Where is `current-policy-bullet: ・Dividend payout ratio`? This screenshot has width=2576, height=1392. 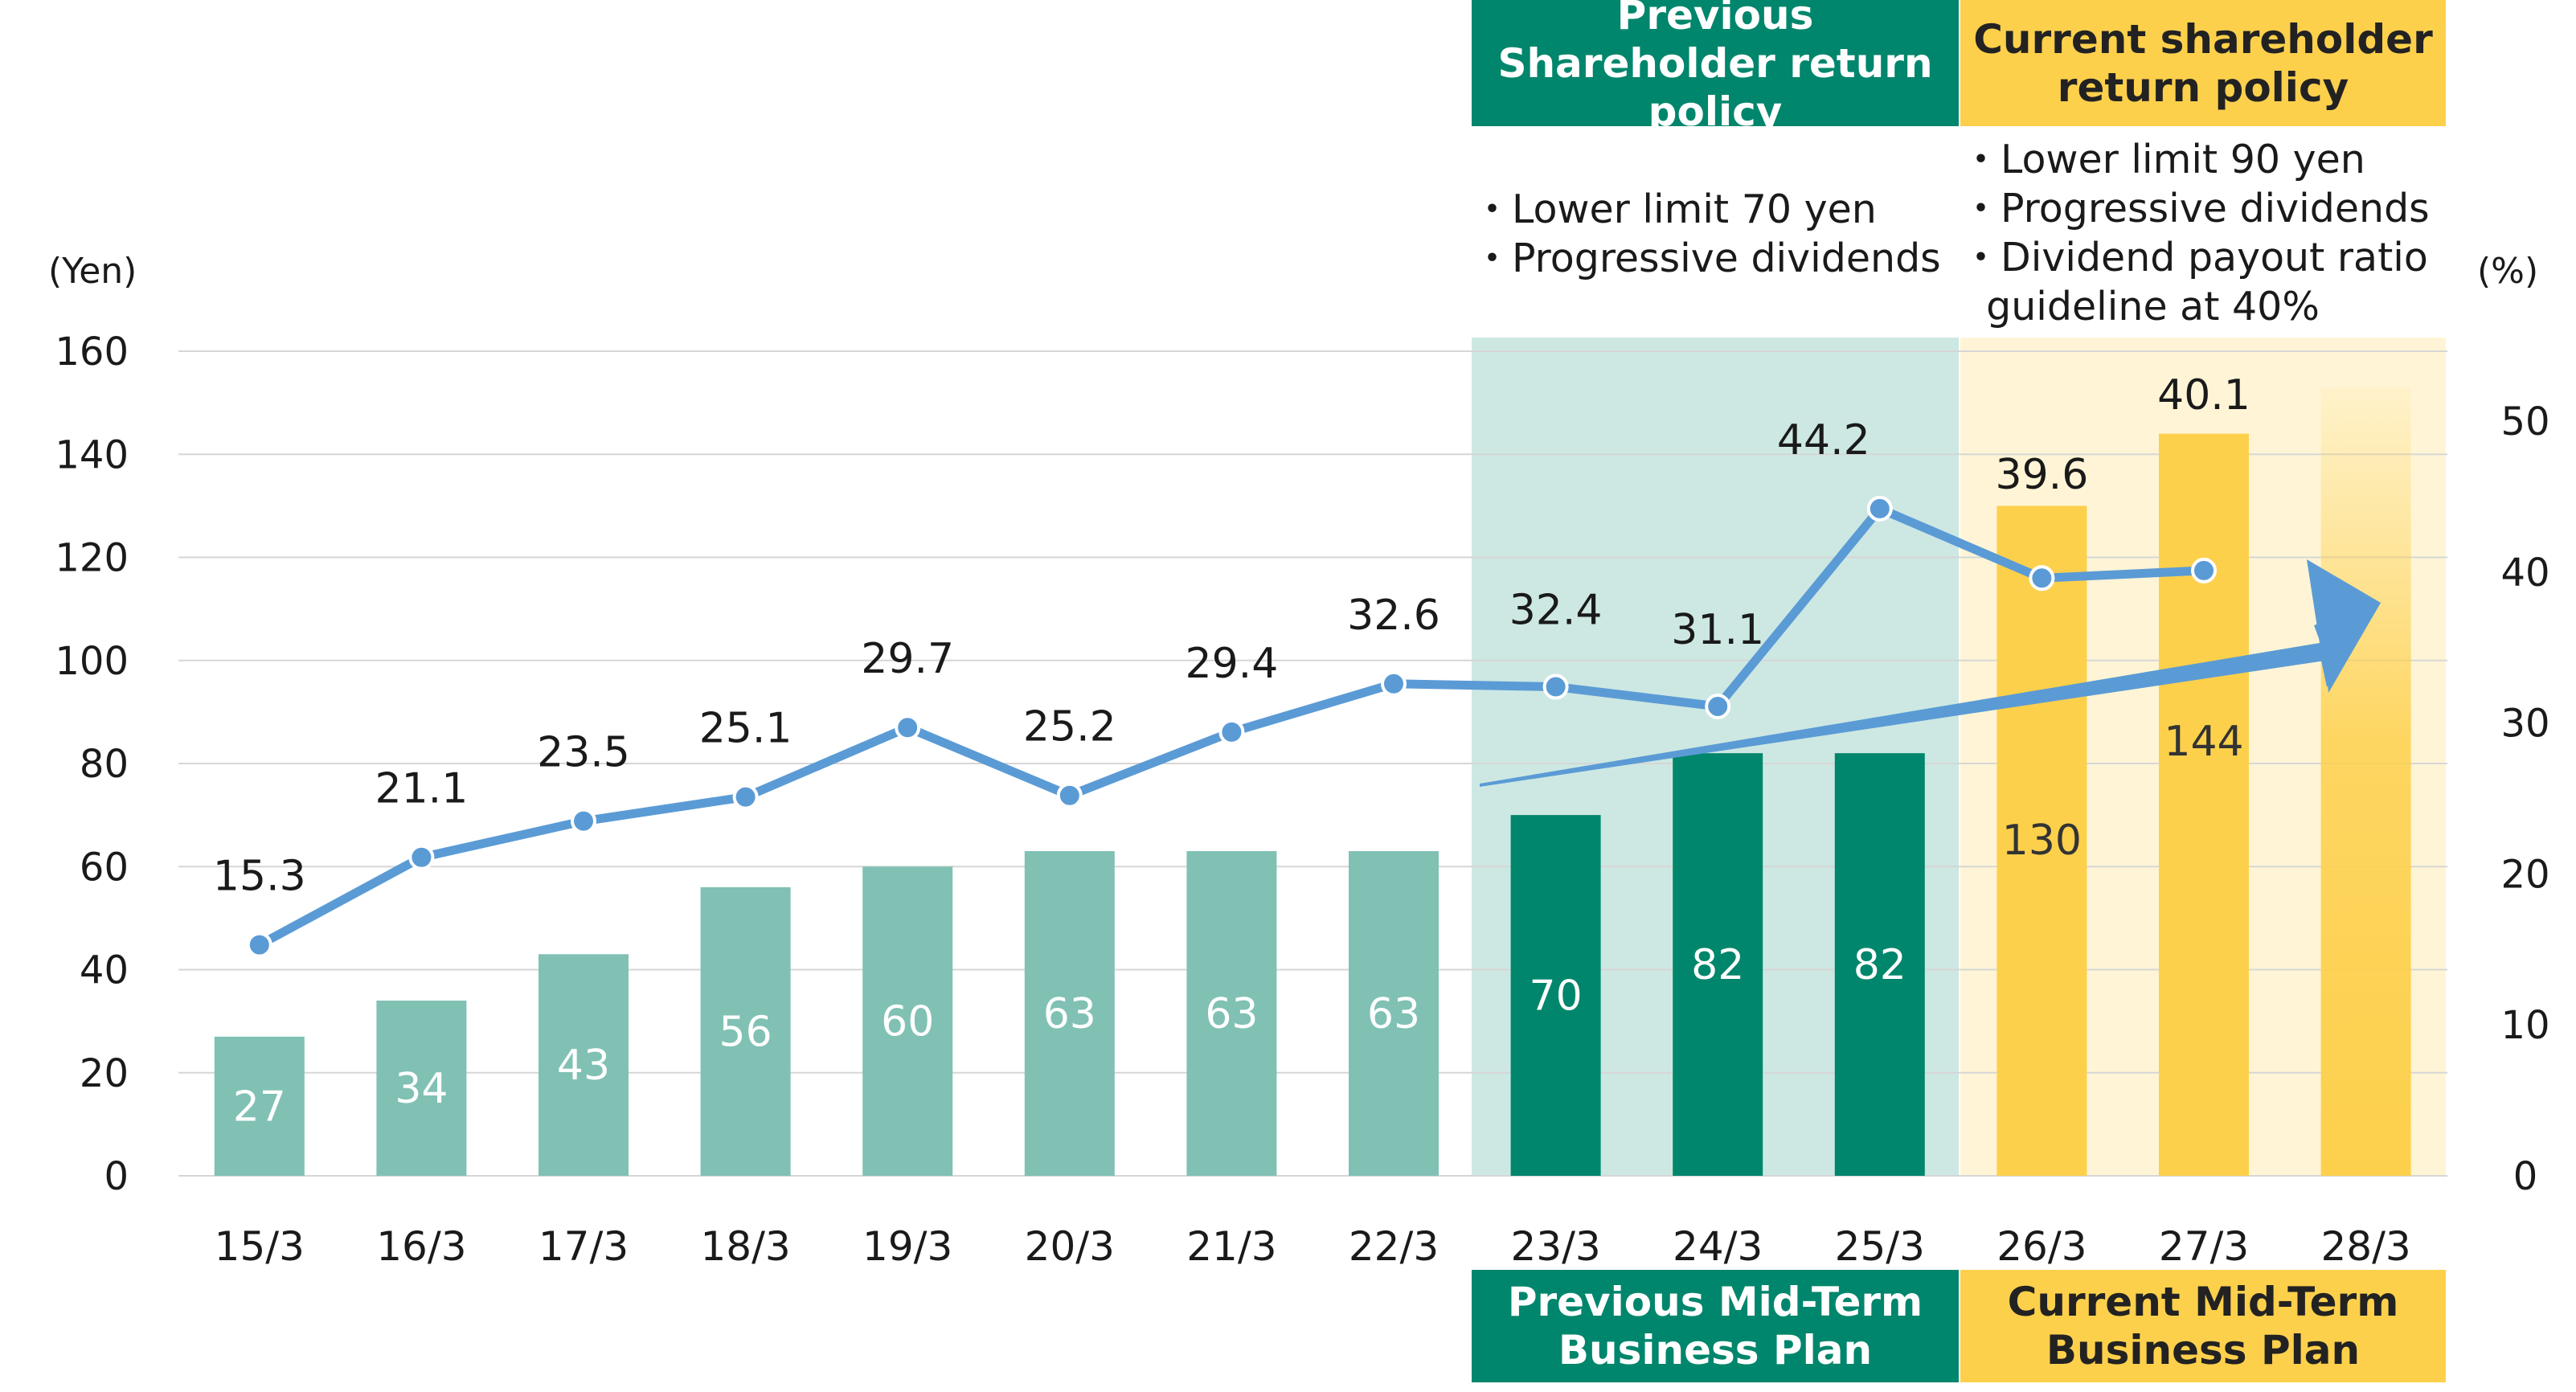 current-policy-bullet: ・Dividend payout ratio is located at coordinates (2194, 257).